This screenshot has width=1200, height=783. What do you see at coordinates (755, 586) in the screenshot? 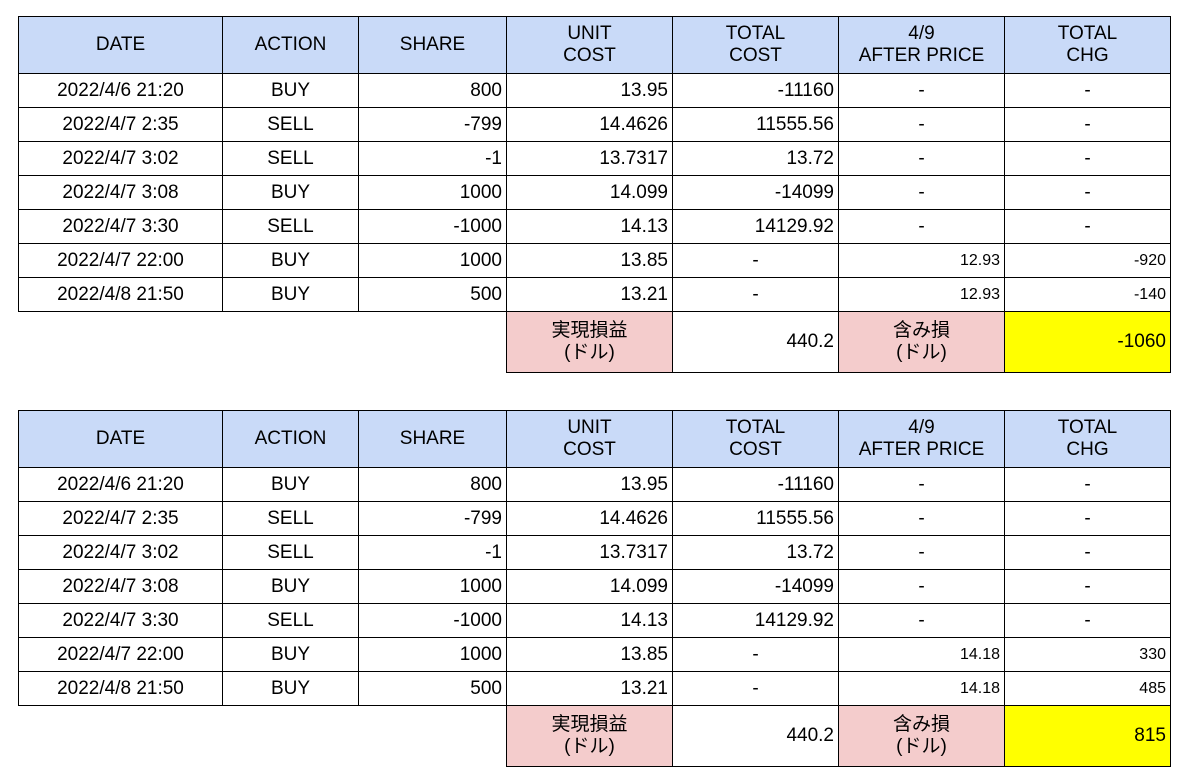
I see `data-cell: -14099` at bounding box center [755, 586].